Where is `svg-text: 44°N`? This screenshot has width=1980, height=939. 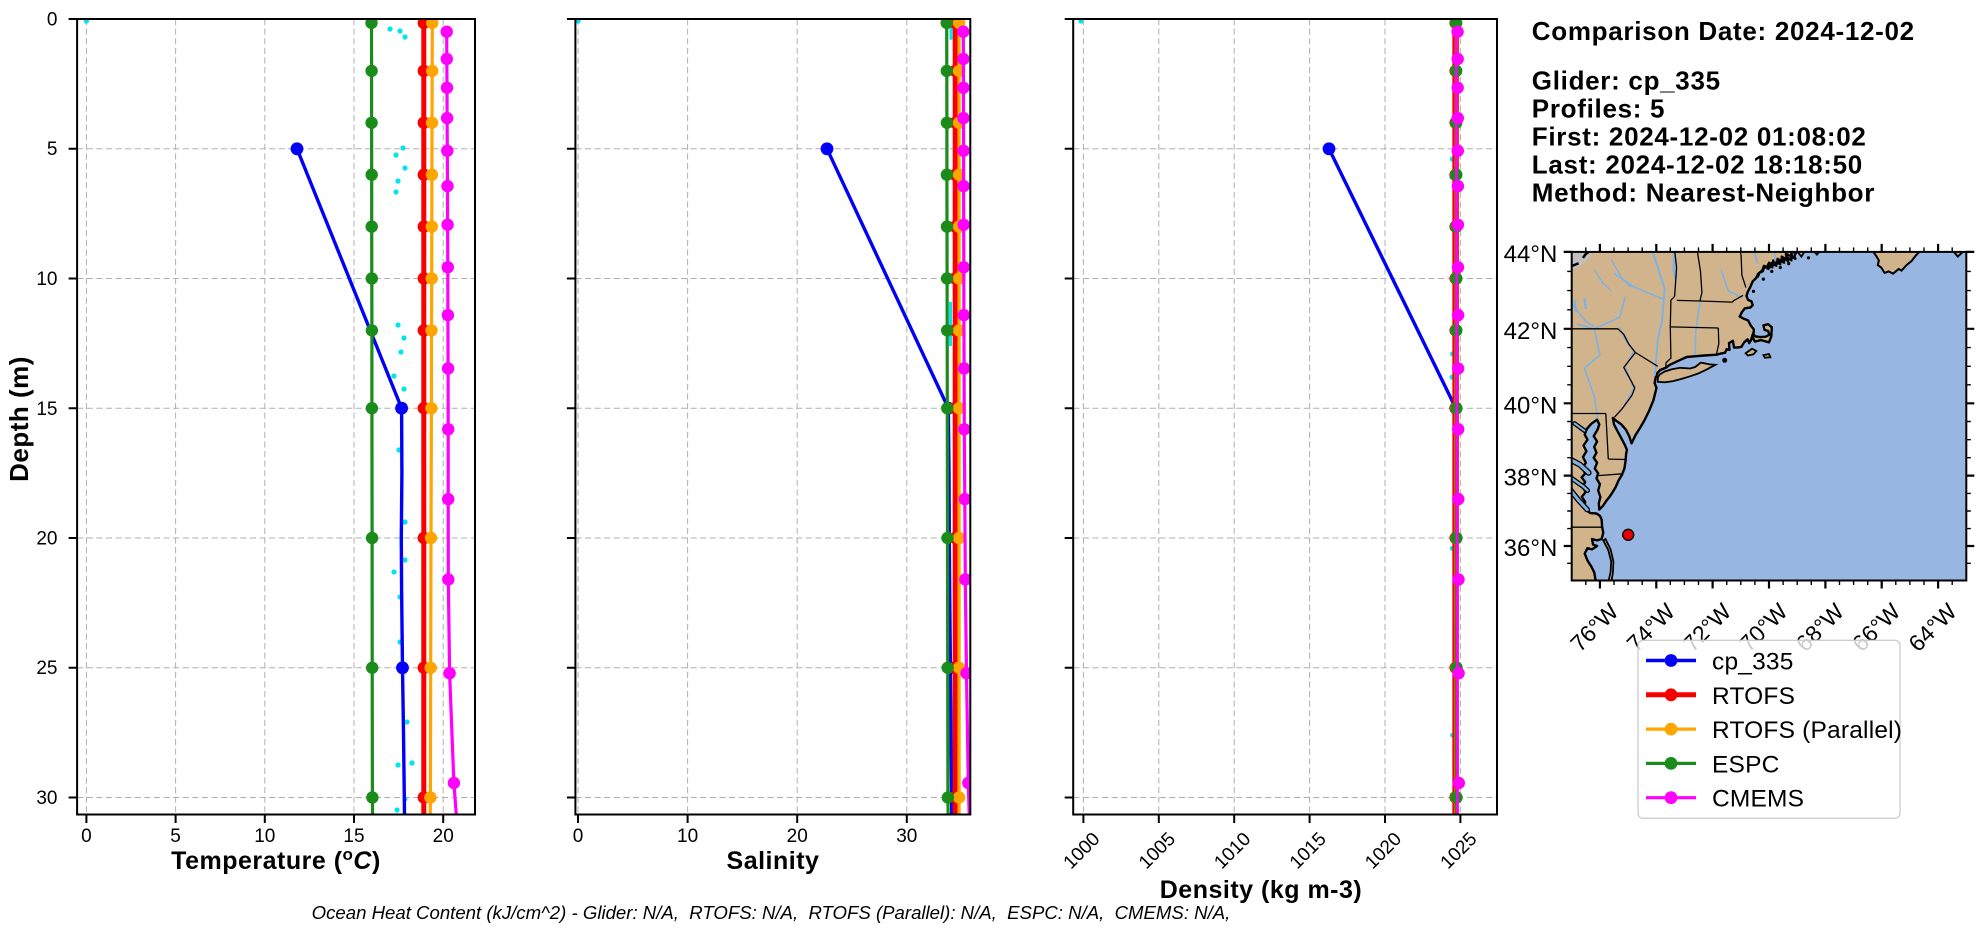
svg-text: 44°N is located at coordinates (1531, 254).